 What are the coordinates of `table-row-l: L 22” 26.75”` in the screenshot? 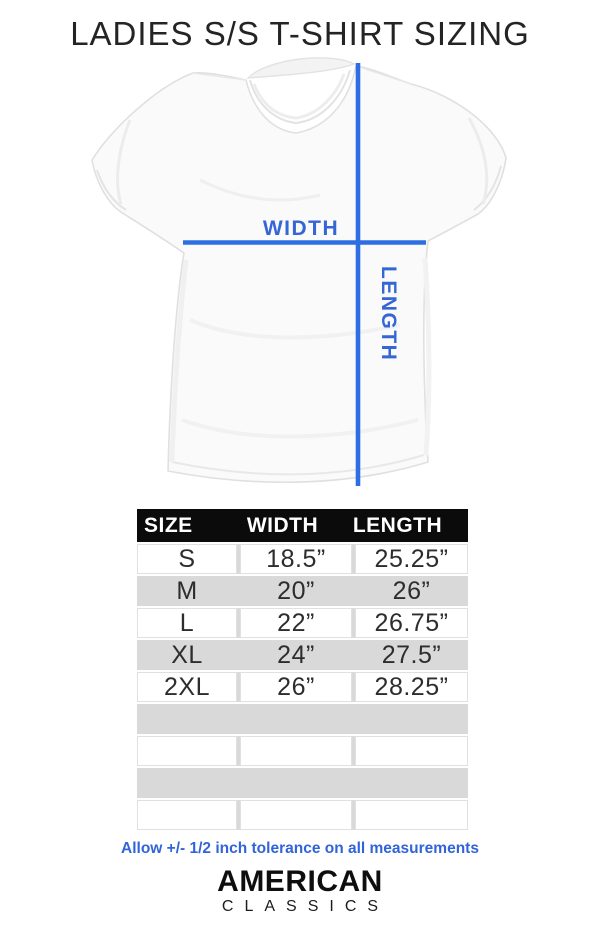 It's located at (302, 623).